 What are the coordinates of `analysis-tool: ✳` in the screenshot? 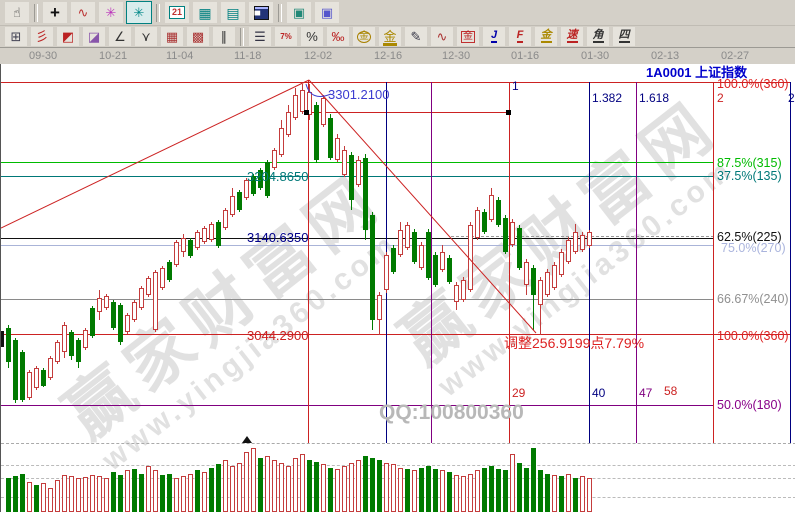 It's located at (139, 12).